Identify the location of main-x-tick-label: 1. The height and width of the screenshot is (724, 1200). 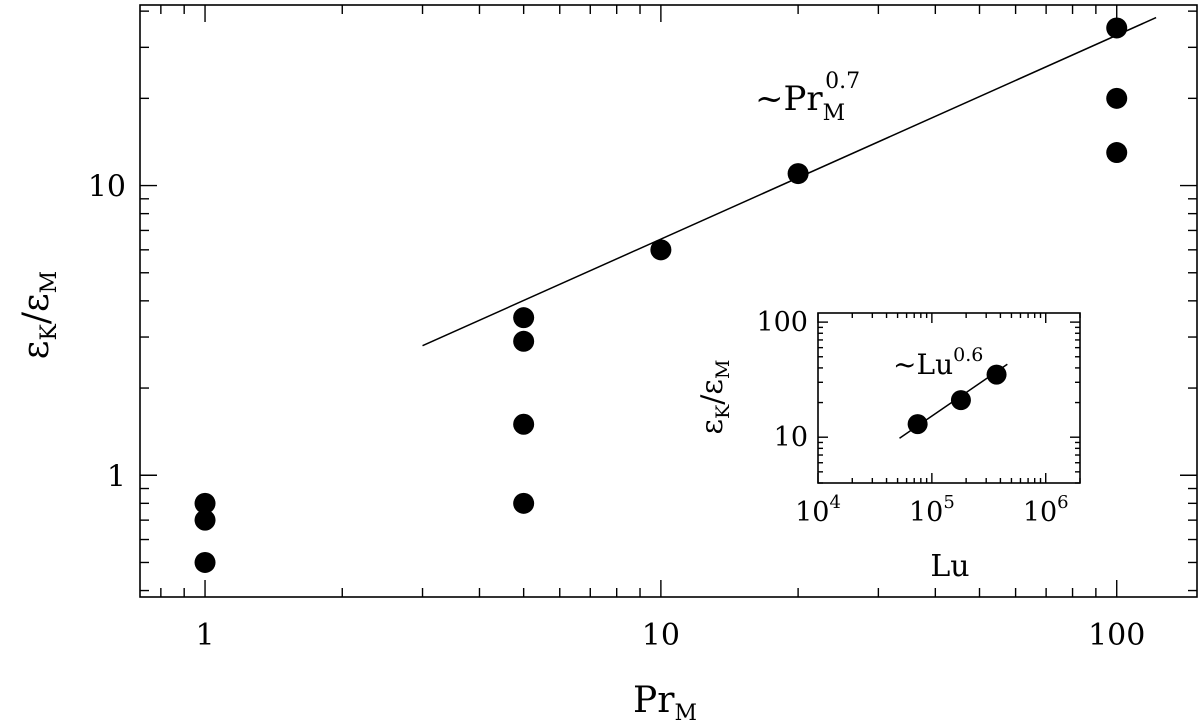
(204, 635).